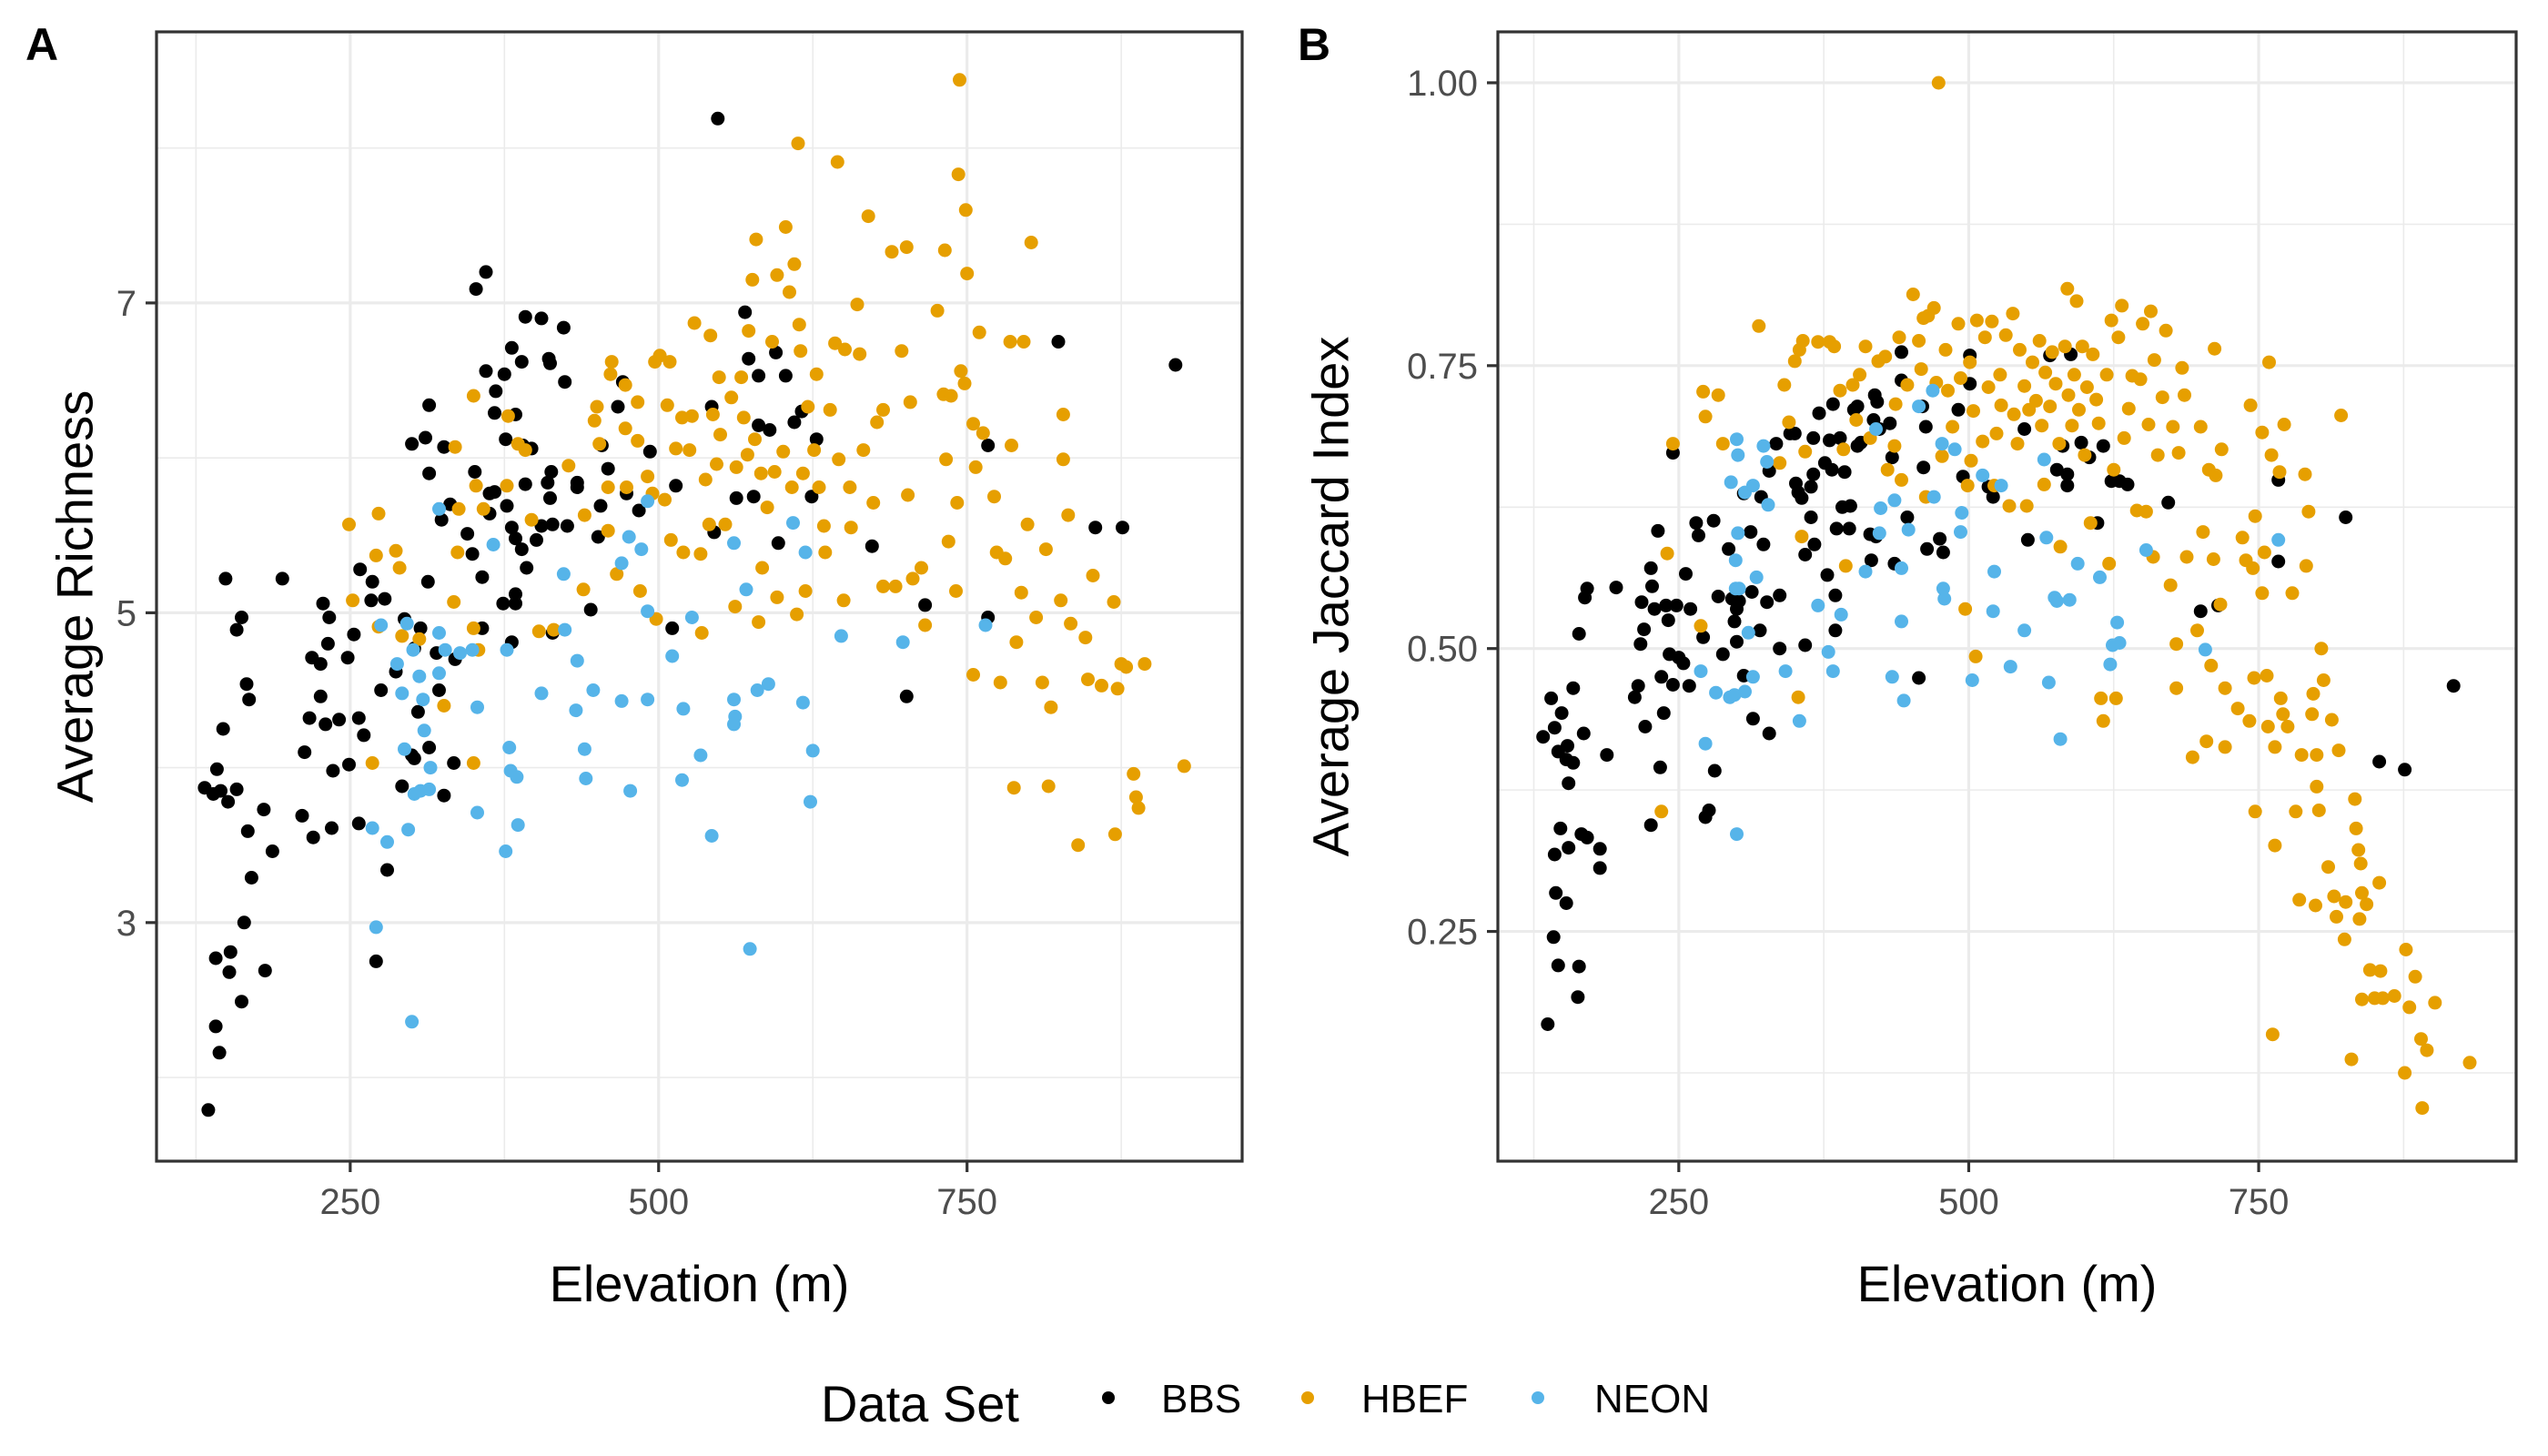 This screenshot has height=1456, width=2548. I want to click on x-tick-label: 500, so click(1968, 1202).